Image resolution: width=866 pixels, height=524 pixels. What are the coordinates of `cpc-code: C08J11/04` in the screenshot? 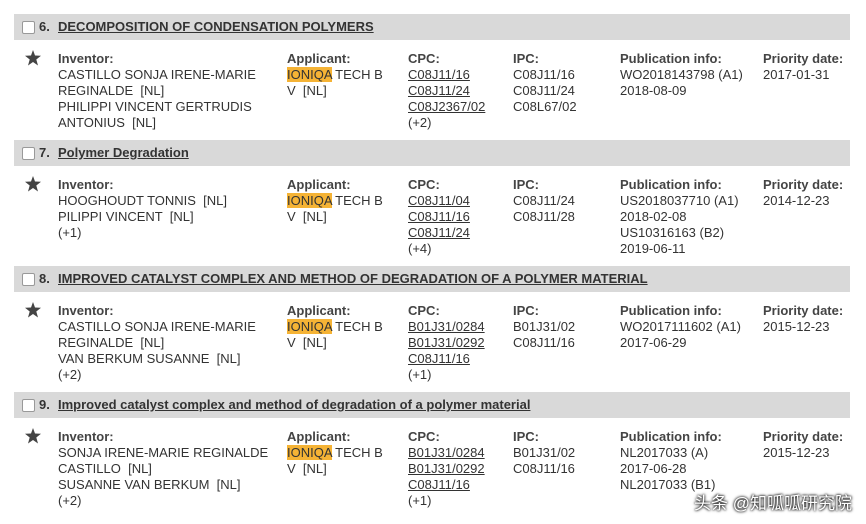 It's located at (439, 200).